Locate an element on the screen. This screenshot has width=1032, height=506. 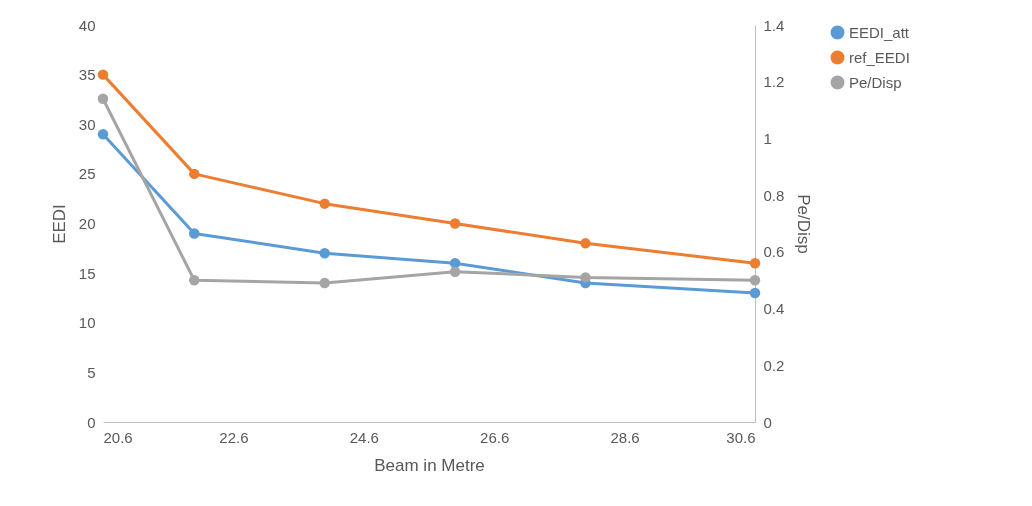
y-axis-title: EEDI is located at coordinates (59, 224).